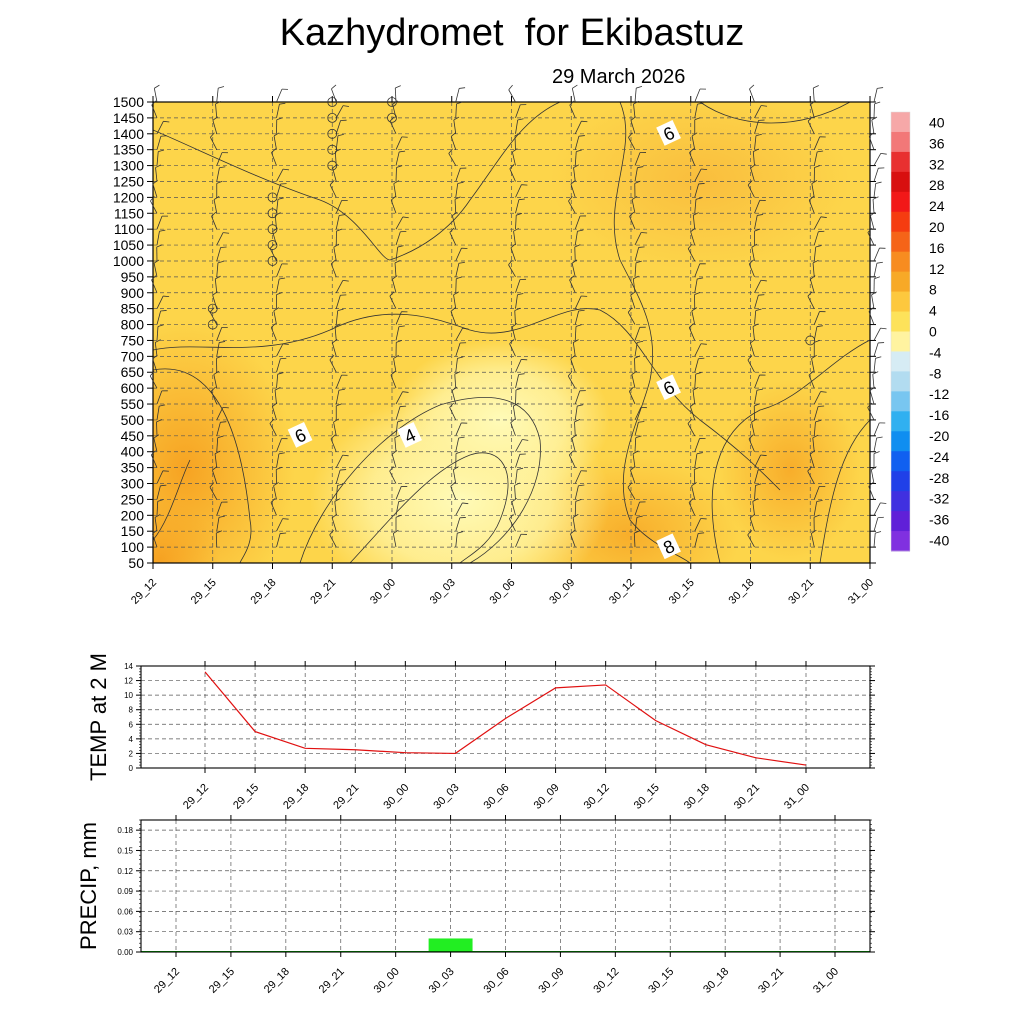 Image resolution: width=1024 pixels, height=1024 pixels. Describe the element at coordinates (133, 468) in the screenshot. I see `heat-ytick-label: 350` at that location.